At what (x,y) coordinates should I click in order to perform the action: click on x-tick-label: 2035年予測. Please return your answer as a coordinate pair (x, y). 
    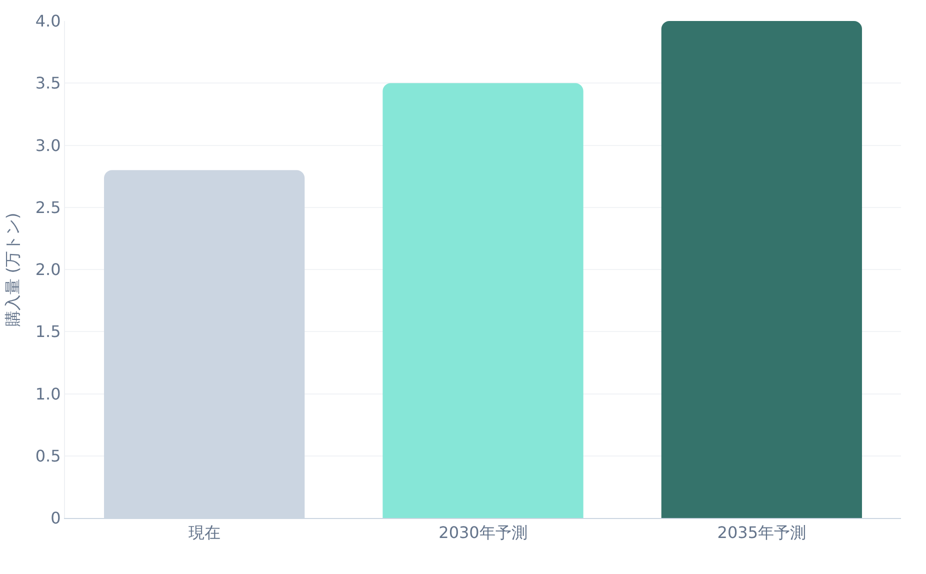
    Looking at the image, I should click on (761, 532).